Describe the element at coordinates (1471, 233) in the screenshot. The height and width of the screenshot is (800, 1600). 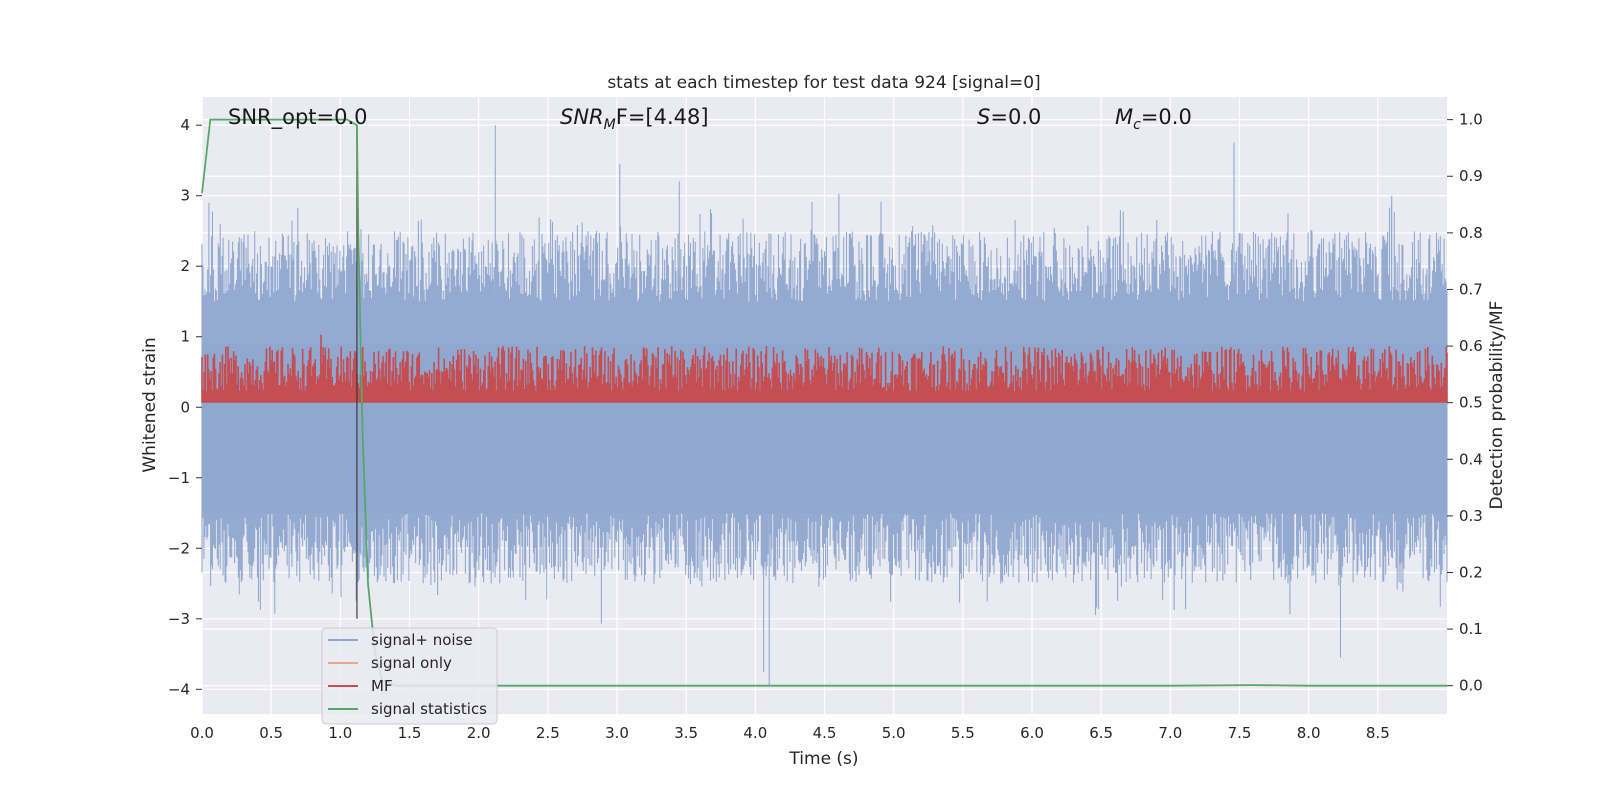
I see `y2-tick-label: 0.8` at that location.